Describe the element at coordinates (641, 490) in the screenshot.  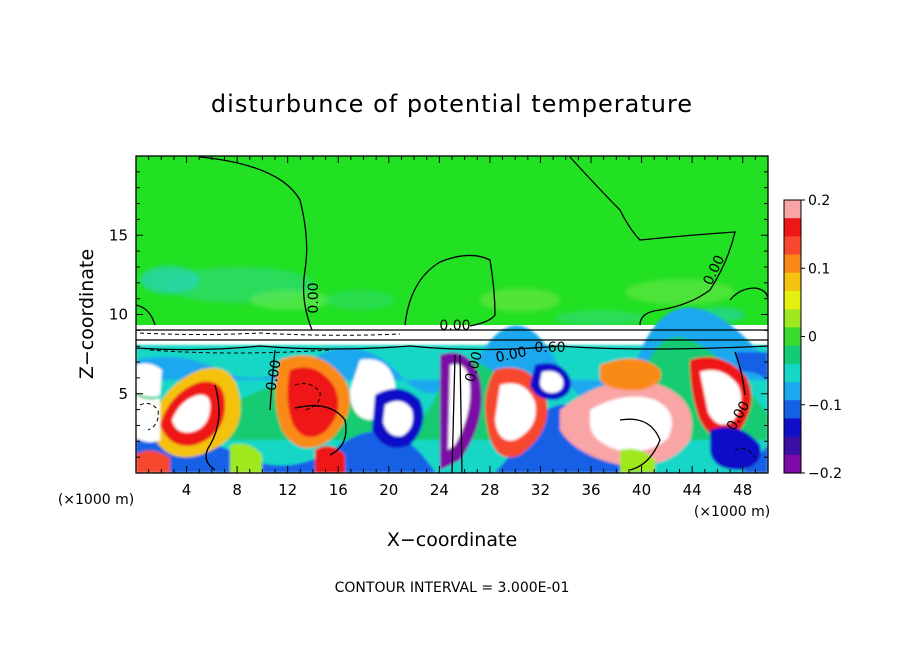
I see `x-tick-label: 40` at that location.